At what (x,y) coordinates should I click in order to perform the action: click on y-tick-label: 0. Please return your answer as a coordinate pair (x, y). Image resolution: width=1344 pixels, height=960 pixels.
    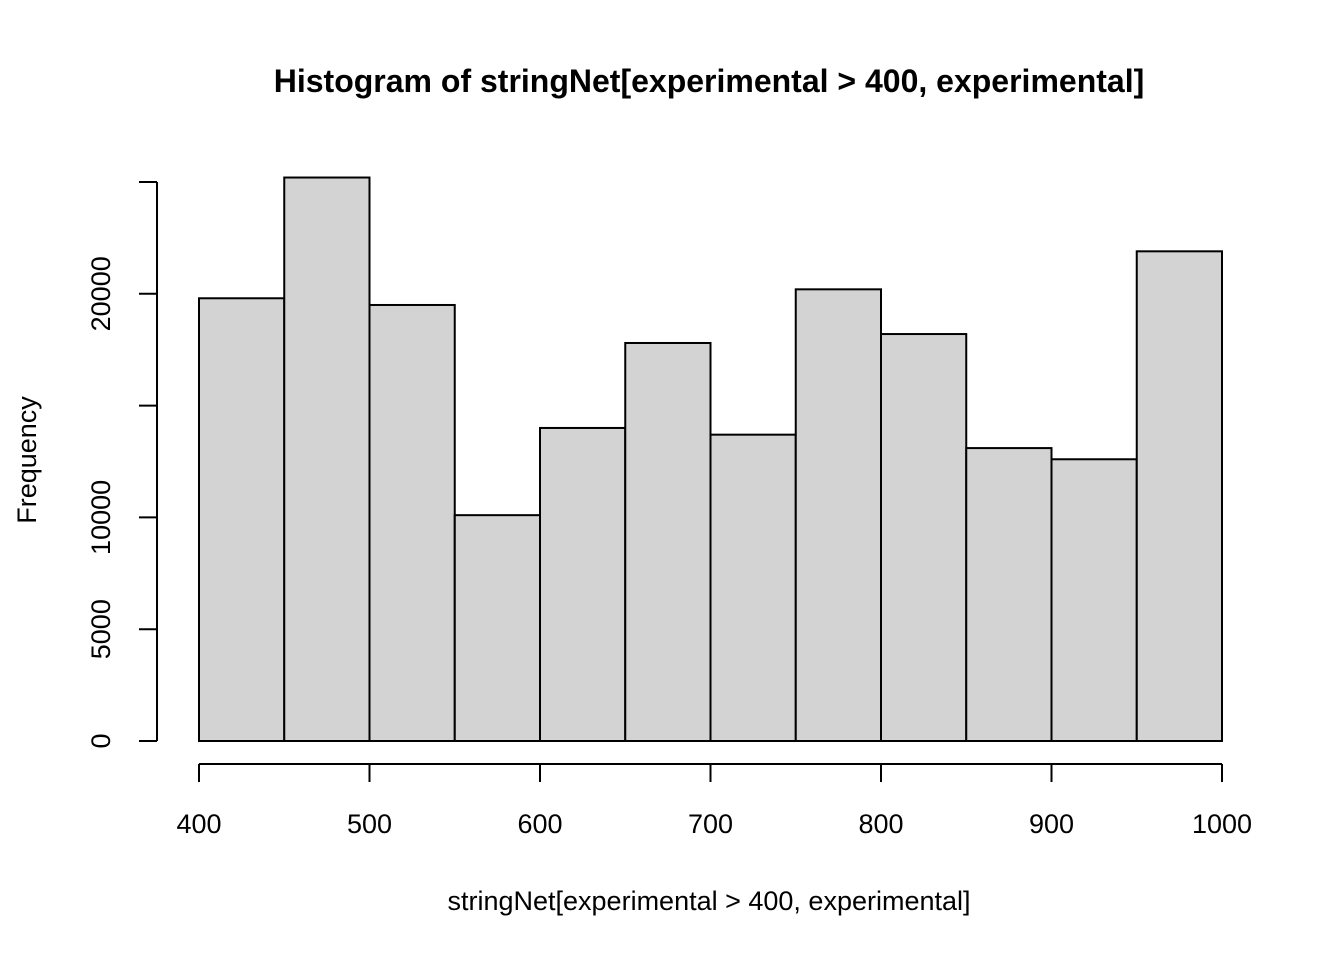
    Looking at the image, I should click on (101, 740).